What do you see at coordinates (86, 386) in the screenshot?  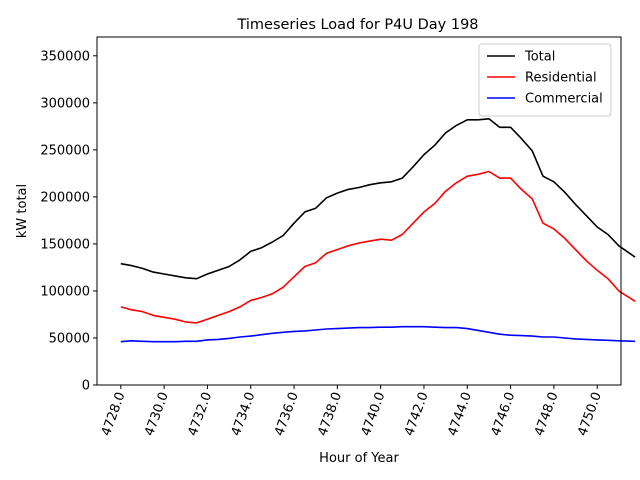 I see `y-tick-label: 0` at bounding box center [86, 386].